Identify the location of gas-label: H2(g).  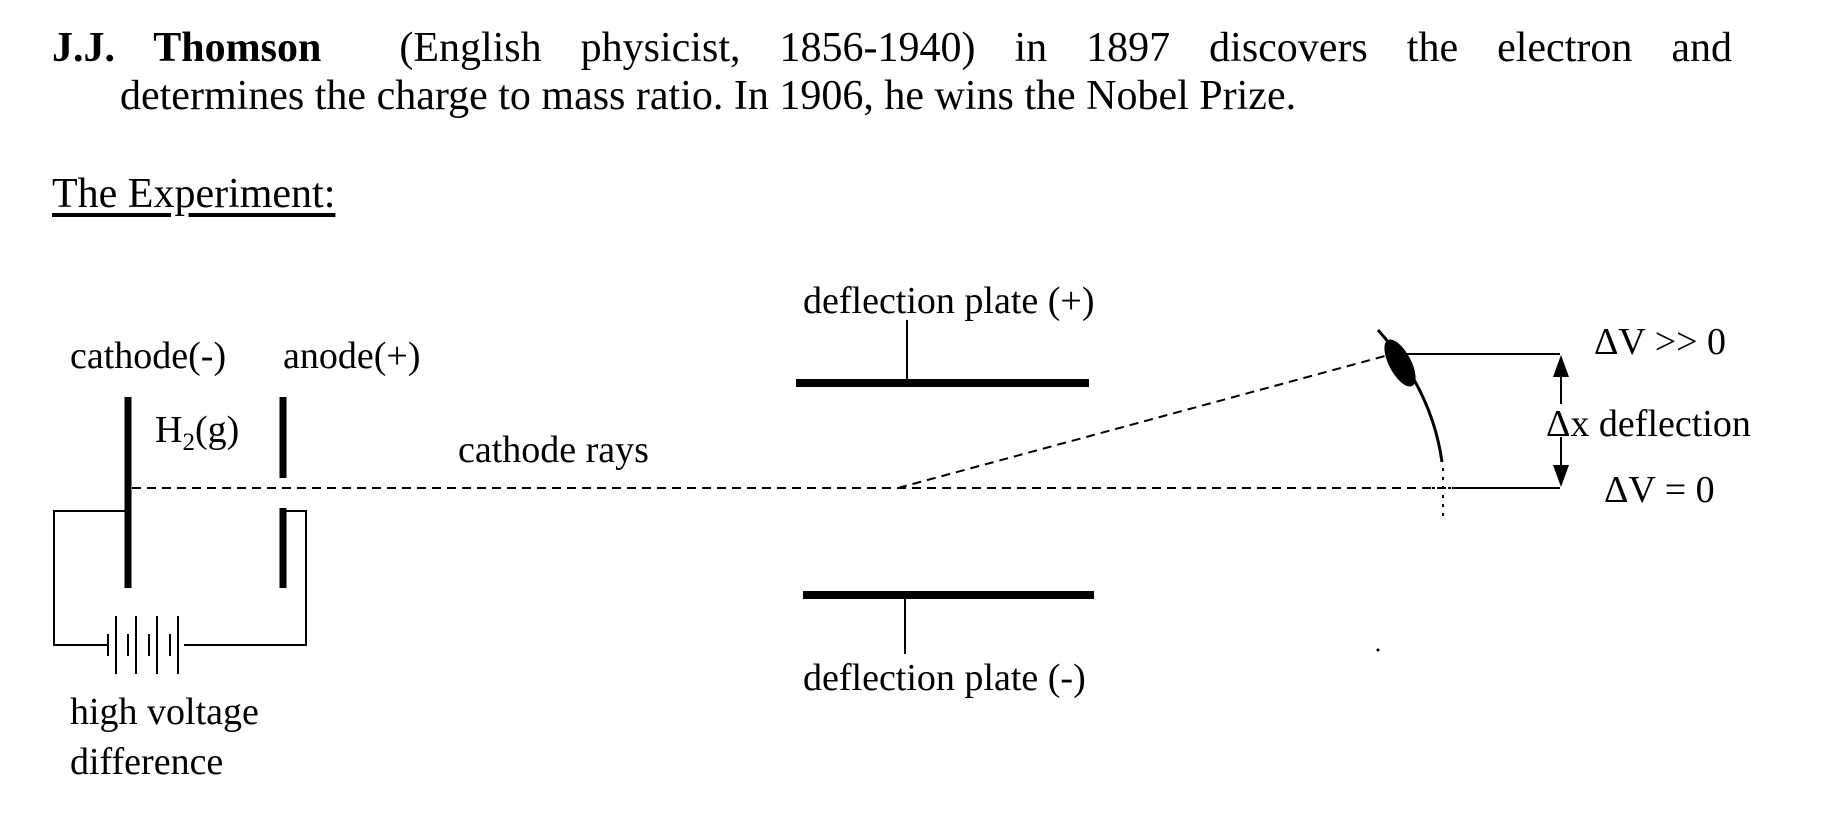
(197, 432).